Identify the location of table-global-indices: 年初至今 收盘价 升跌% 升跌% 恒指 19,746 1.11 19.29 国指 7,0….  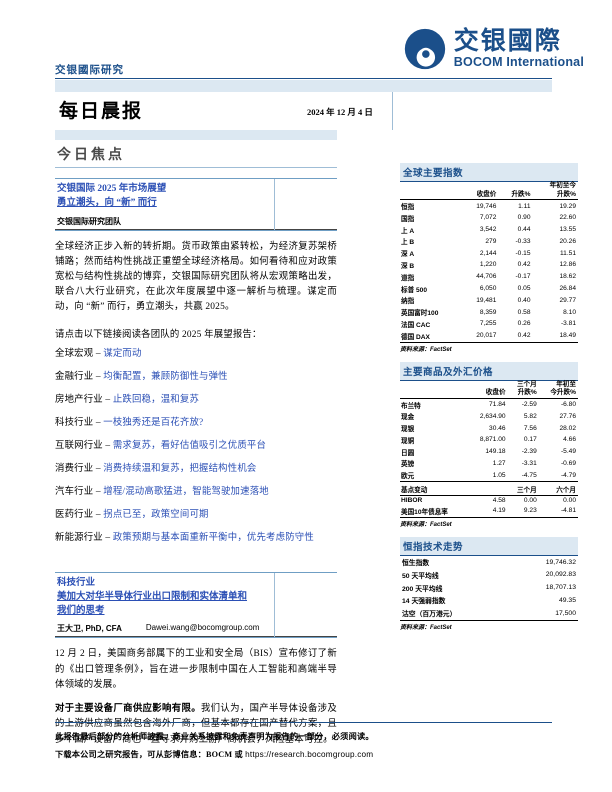
(489, 262).